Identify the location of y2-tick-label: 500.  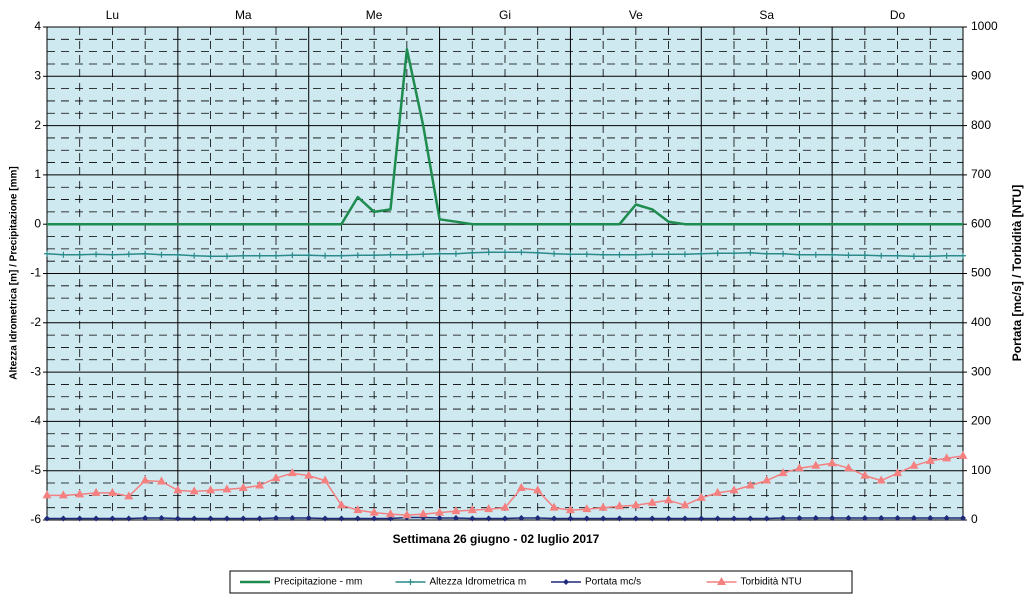
(981, 273).